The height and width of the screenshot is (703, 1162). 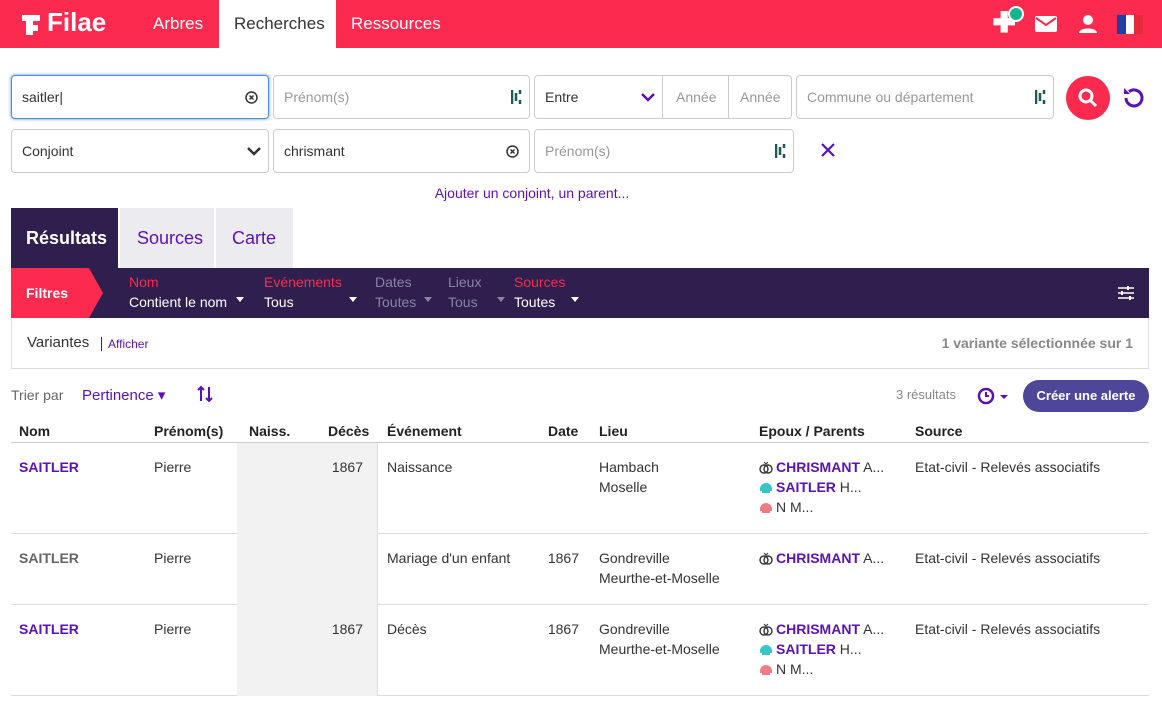 What do you see at coordinates (581, 24) in the screenshot?
I see `top-nav: Filae Arbres Recherches Ressources` at bounding box center [581, 24].